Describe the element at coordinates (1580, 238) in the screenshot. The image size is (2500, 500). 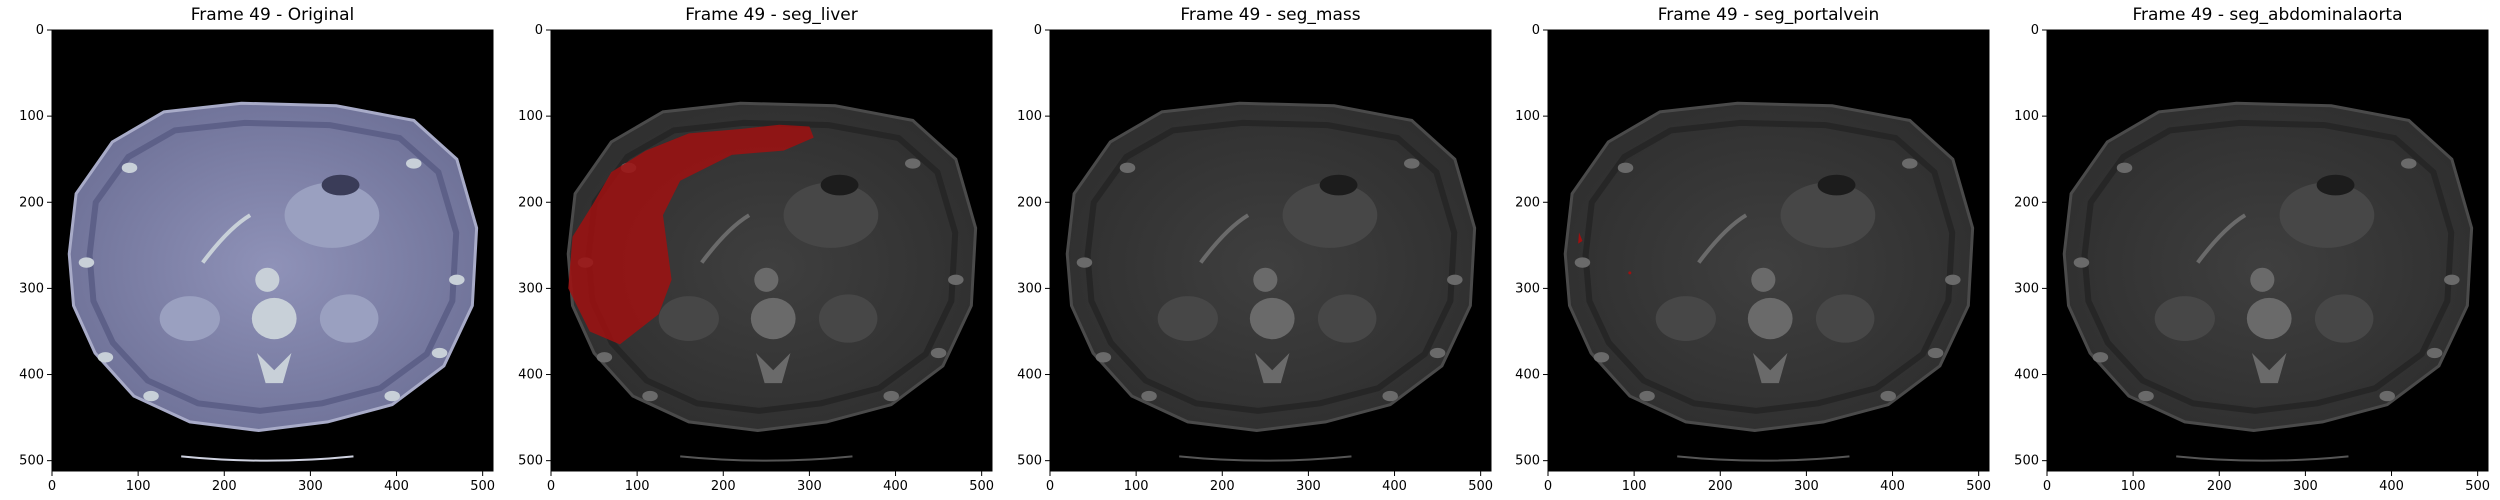
I see `portalvein-segmentation-mask` at that location.